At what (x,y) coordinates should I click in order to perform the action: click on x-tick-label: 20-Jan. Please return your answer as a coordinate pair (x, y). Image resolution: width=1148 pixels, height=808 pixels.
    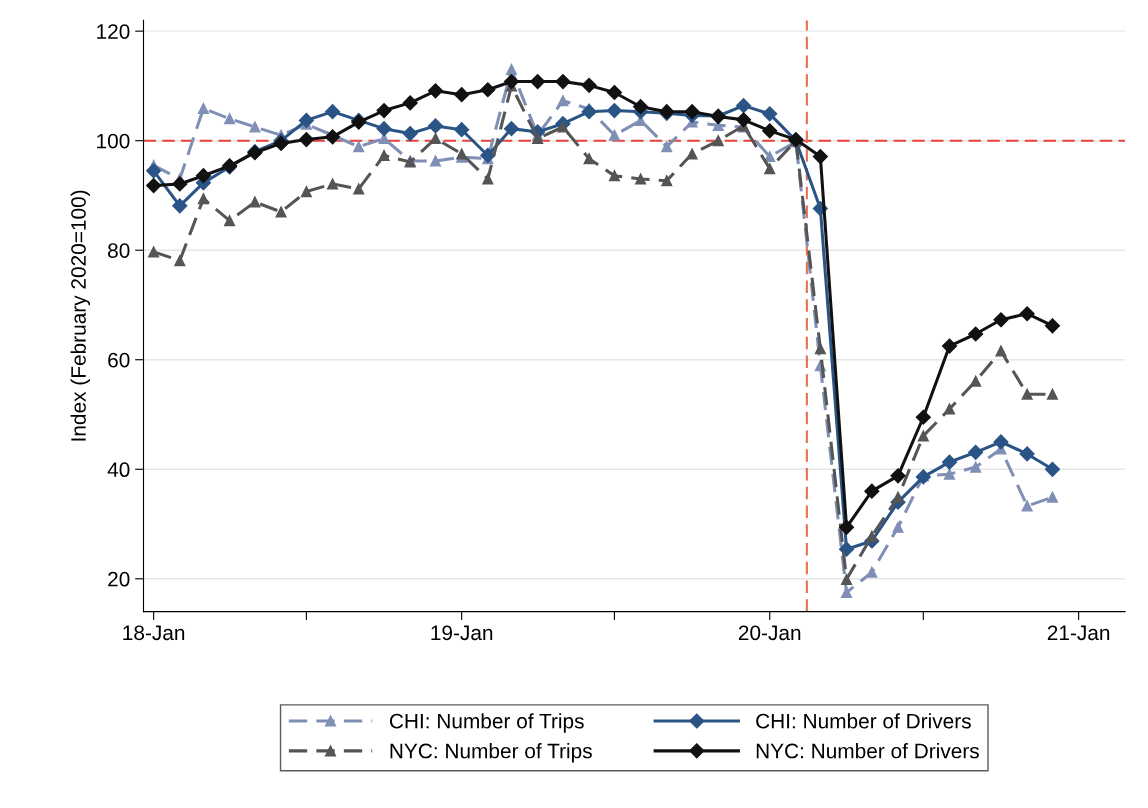
    Looking at the image, I should click on (769, 633).